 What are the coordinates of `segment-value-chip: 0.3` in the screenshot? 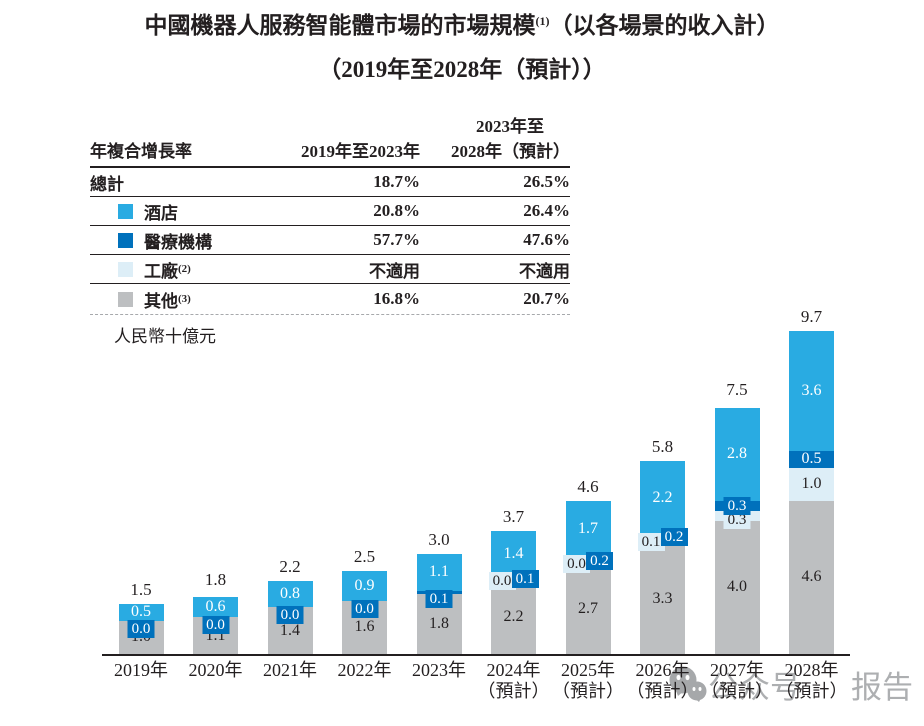 It's located at (737, 505).